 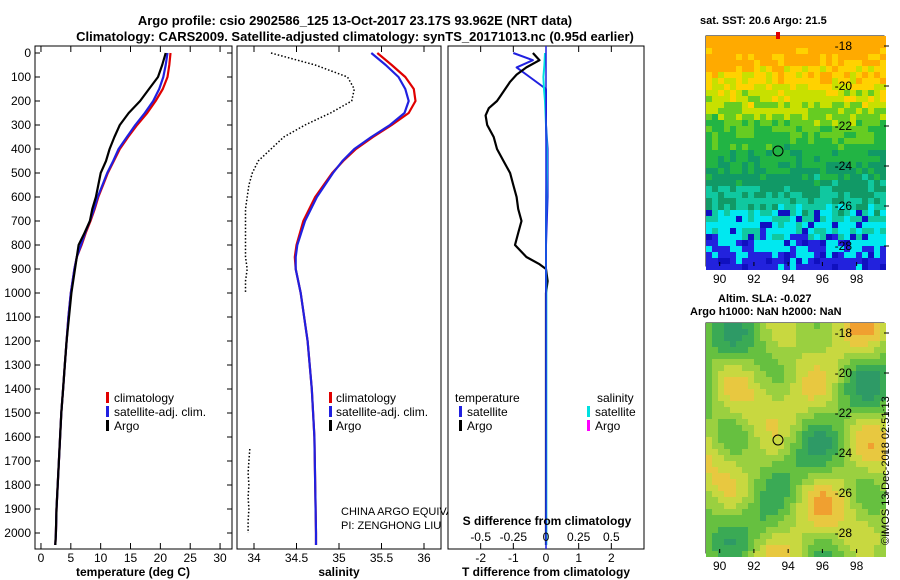 What do you see at coordinates (801, 162) in the screenshot?
I see `sst-map-ticks: 90 92 94 96 98-18-20-22-24-26-28` at bounding box center [801, 162].